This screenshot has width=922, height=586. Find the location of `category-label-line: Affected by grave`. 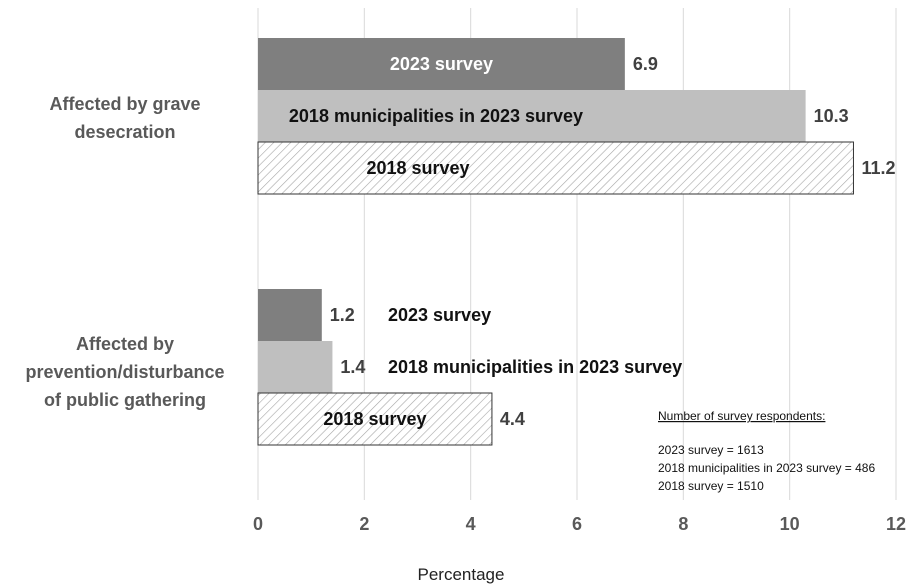

category-label-line: Affected by grave is located at coordinates (124, 104).